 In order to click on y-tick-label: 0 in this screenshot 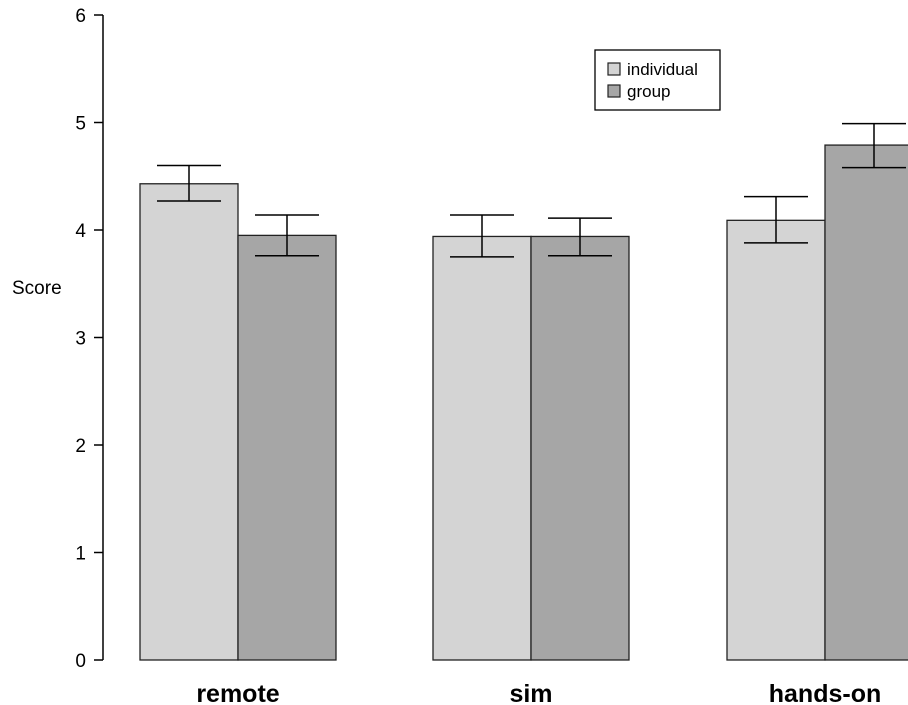, I will do `click(80, 661)`.